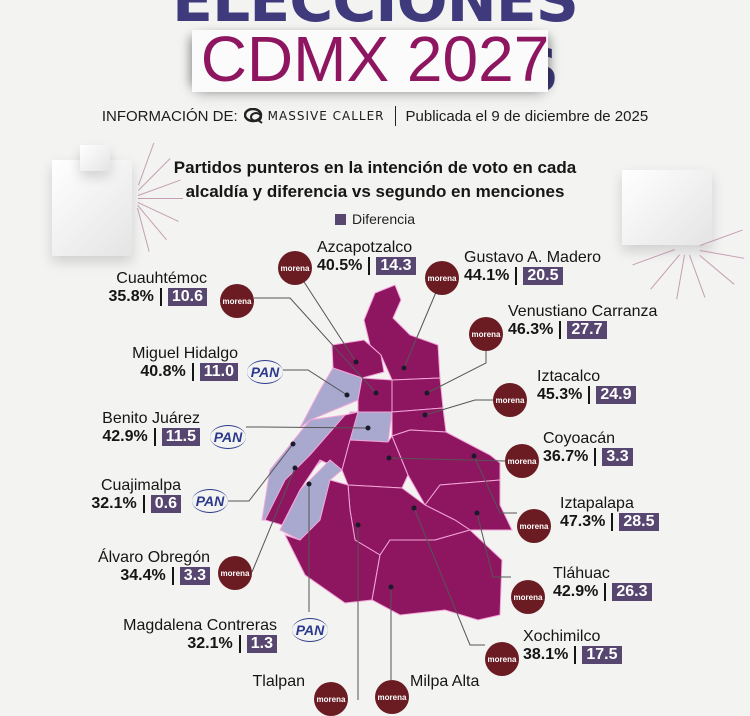  I want to click on region-venustiano-carranza, so click(417, 395).